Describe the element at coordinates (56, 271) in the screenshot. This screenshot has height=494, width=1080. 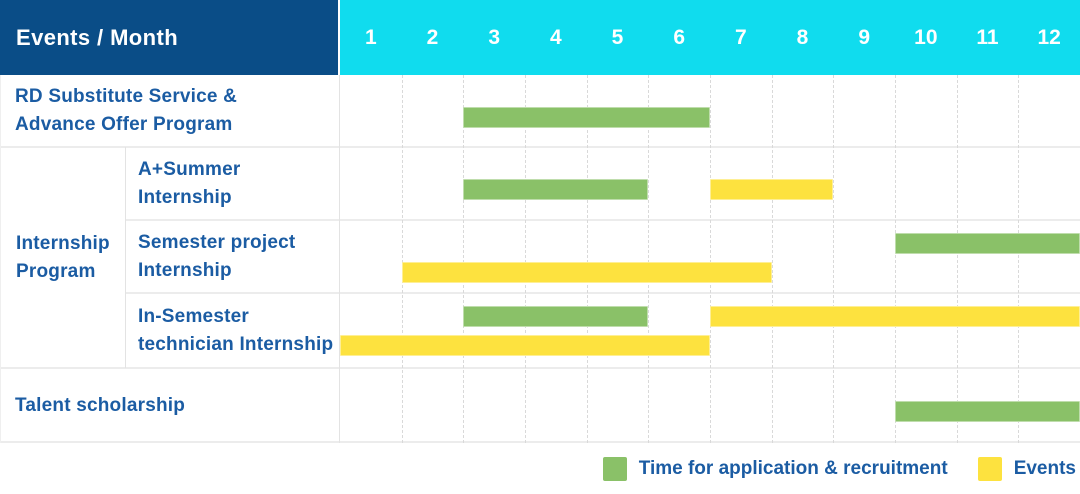
I see `row-label-text: Program` at that location.